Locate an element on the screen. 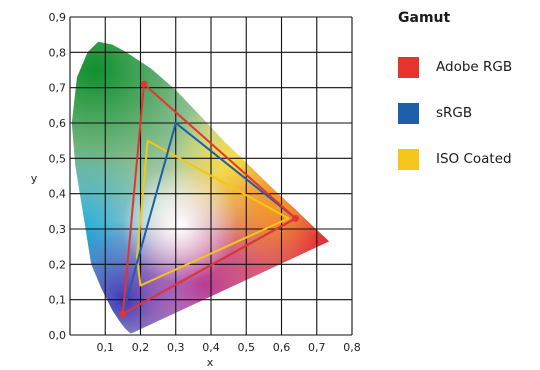 The height and width of the screenshot is (370, 540). legend-label: ISO Coated is located at coordinates (474, 159).